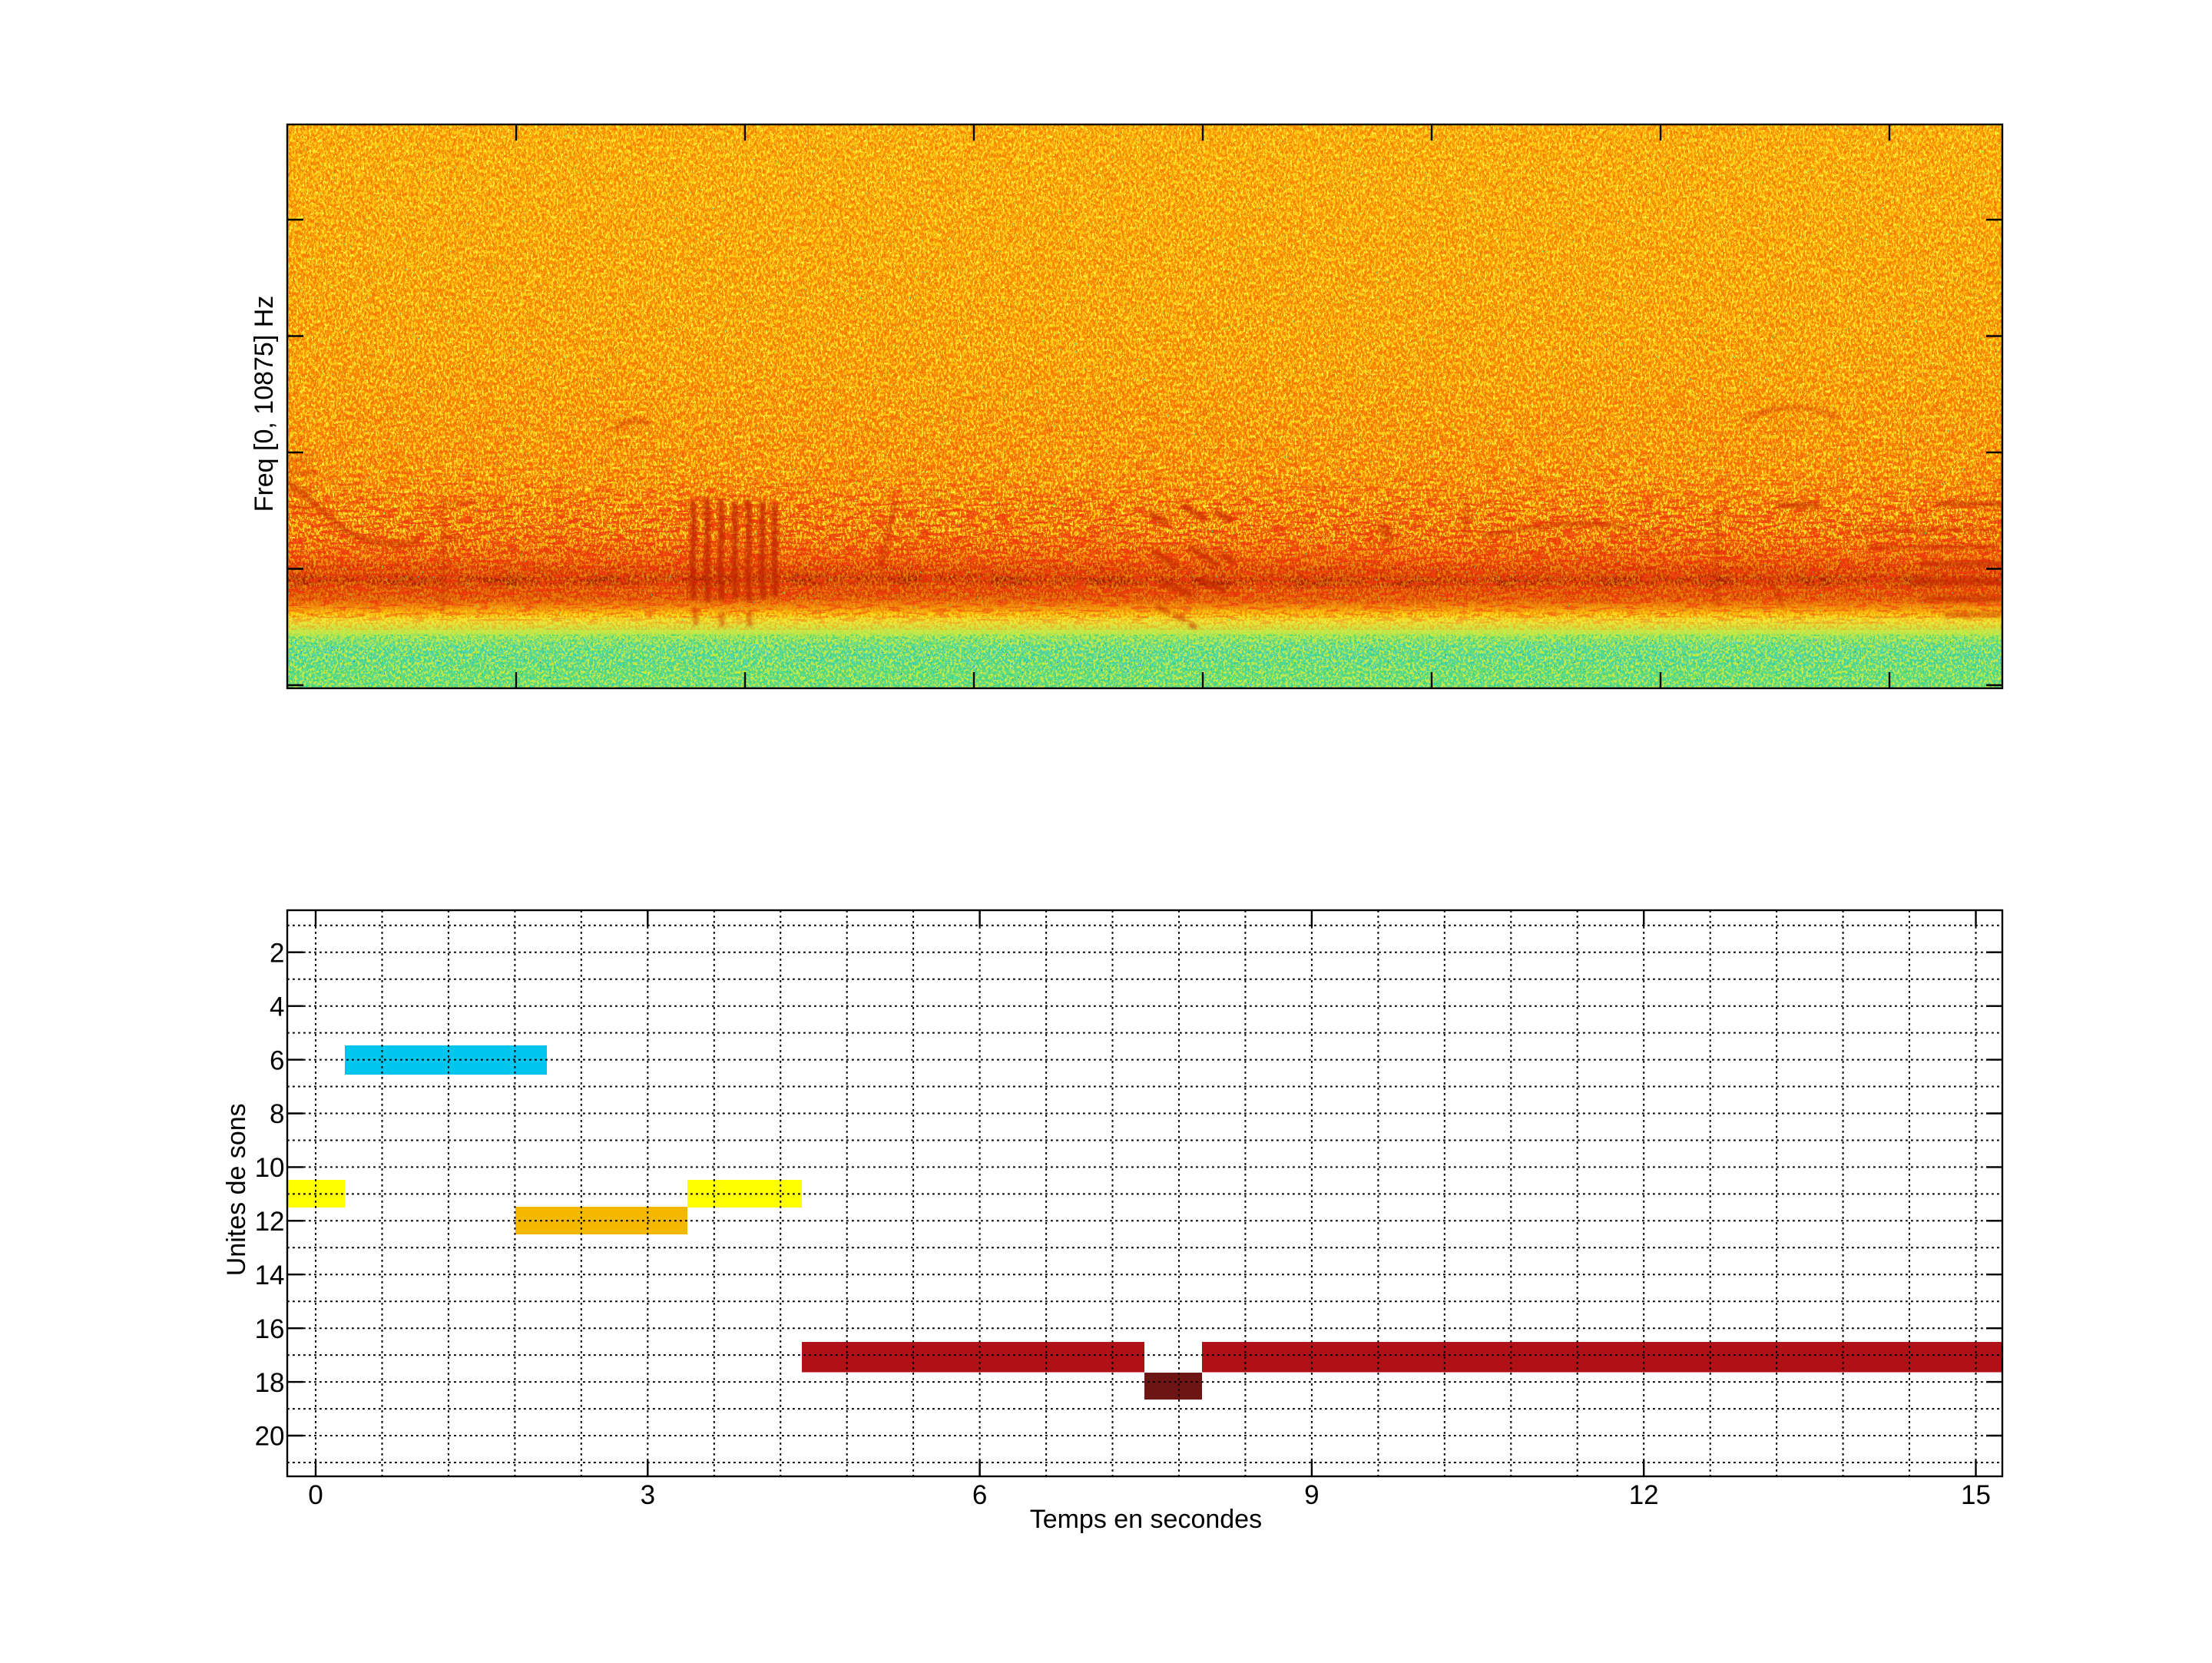 The height and width of the screenshot is (1663, 2212). Describe the element at coordinates (1146, 1520) in the screenshot. I see `svg-text: Temps en secondes` at that location.